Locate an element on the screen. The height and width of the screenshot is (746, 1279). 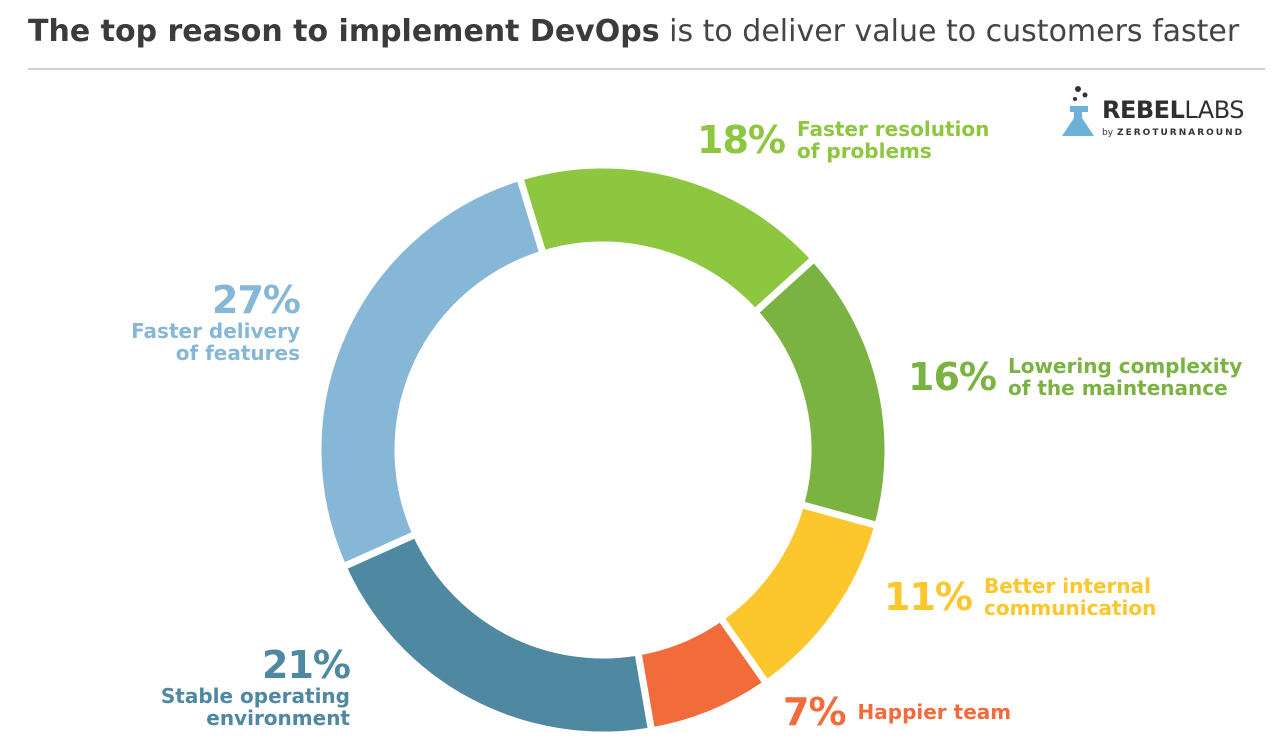
slice-1-line-1: Lowering complexity is located at coordinates (1125, 366).